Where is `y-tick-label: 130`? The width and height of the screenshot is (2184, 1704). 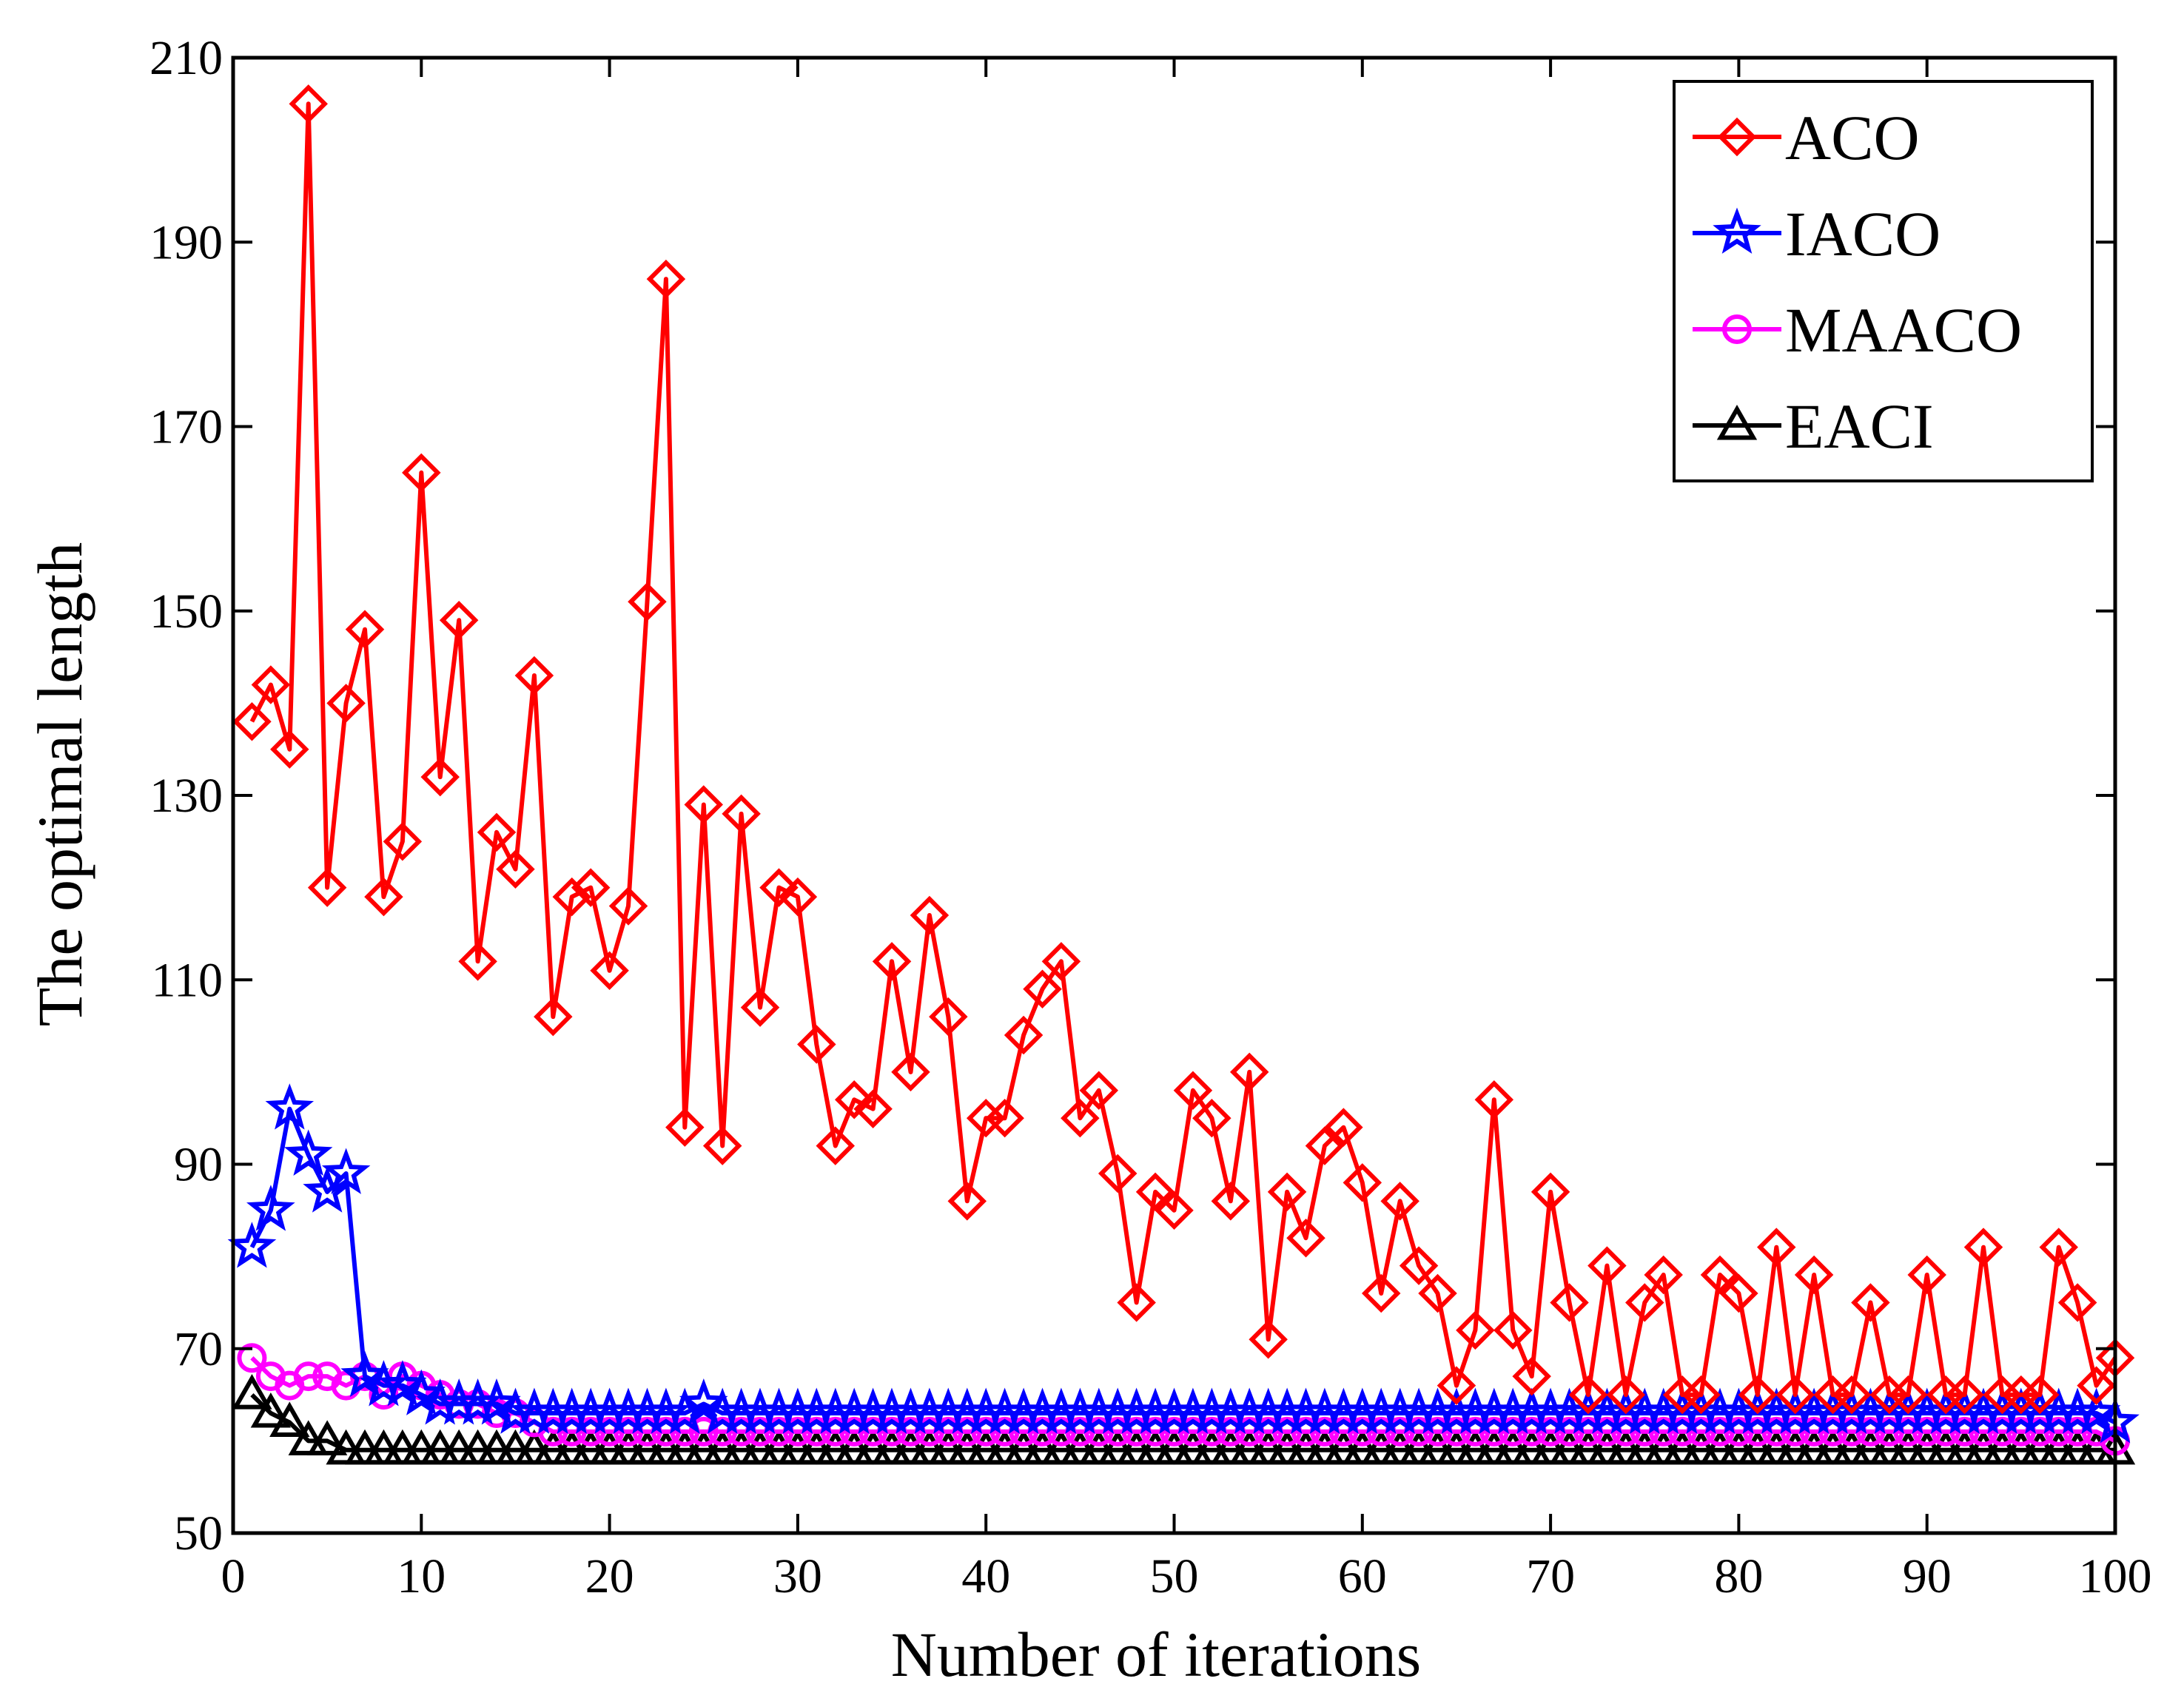 y-tick-label: 130 is located at coordinates (186, 796).